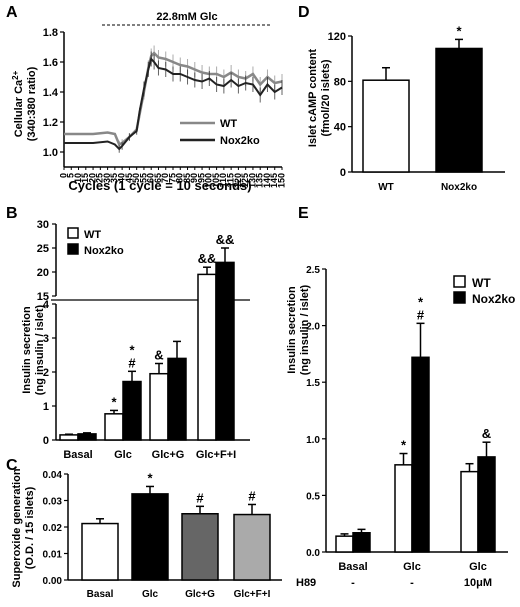 Image resolution: width=520 pixels, height=607 pixels. What do you see at coordinates (493, 299) in the screenshot?
I see `panel-e-legend-label-nox2ko: Nox2ko` at bounding box center [493, 299].